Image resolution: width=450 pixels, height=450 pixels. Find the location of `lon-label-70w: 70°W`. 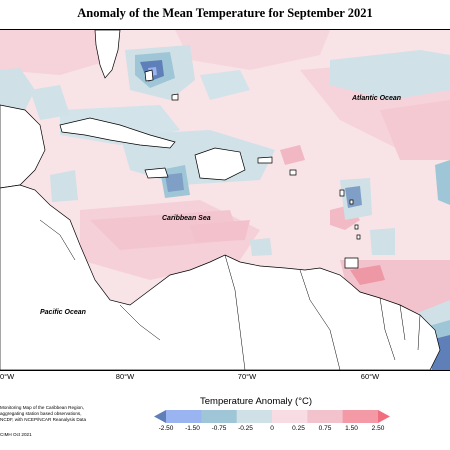

lon-label-70w: 70°W is located at coordinates (247, 376).